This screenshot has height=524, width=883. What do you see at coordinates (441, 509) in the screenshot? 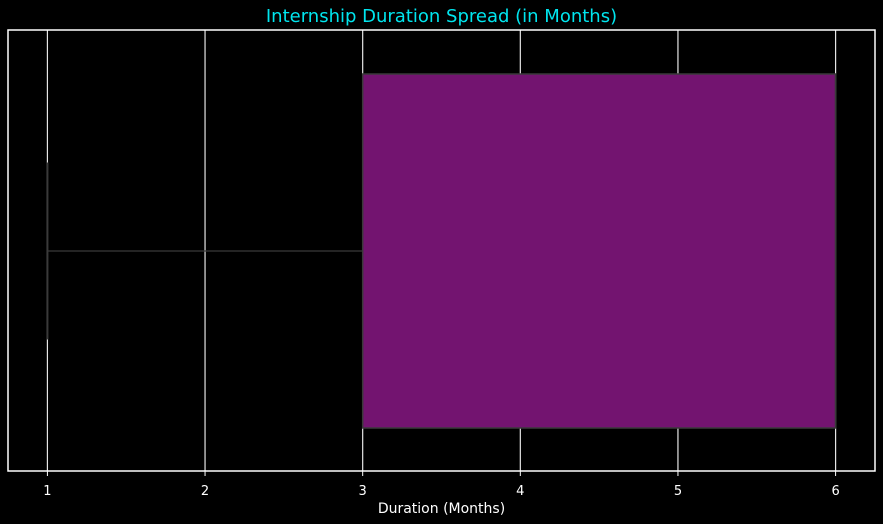
I see `x-axis-label: Duration (Months)` at bounding box center [441, 509].